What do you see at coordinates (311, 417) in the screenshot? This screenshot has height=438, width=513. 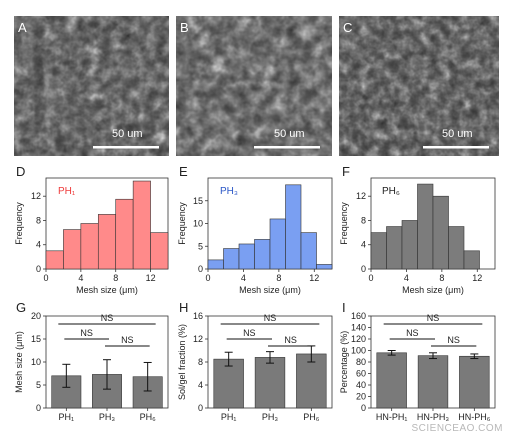 I see `x-tick-label: PH₆` at bounding box center [311, 417].